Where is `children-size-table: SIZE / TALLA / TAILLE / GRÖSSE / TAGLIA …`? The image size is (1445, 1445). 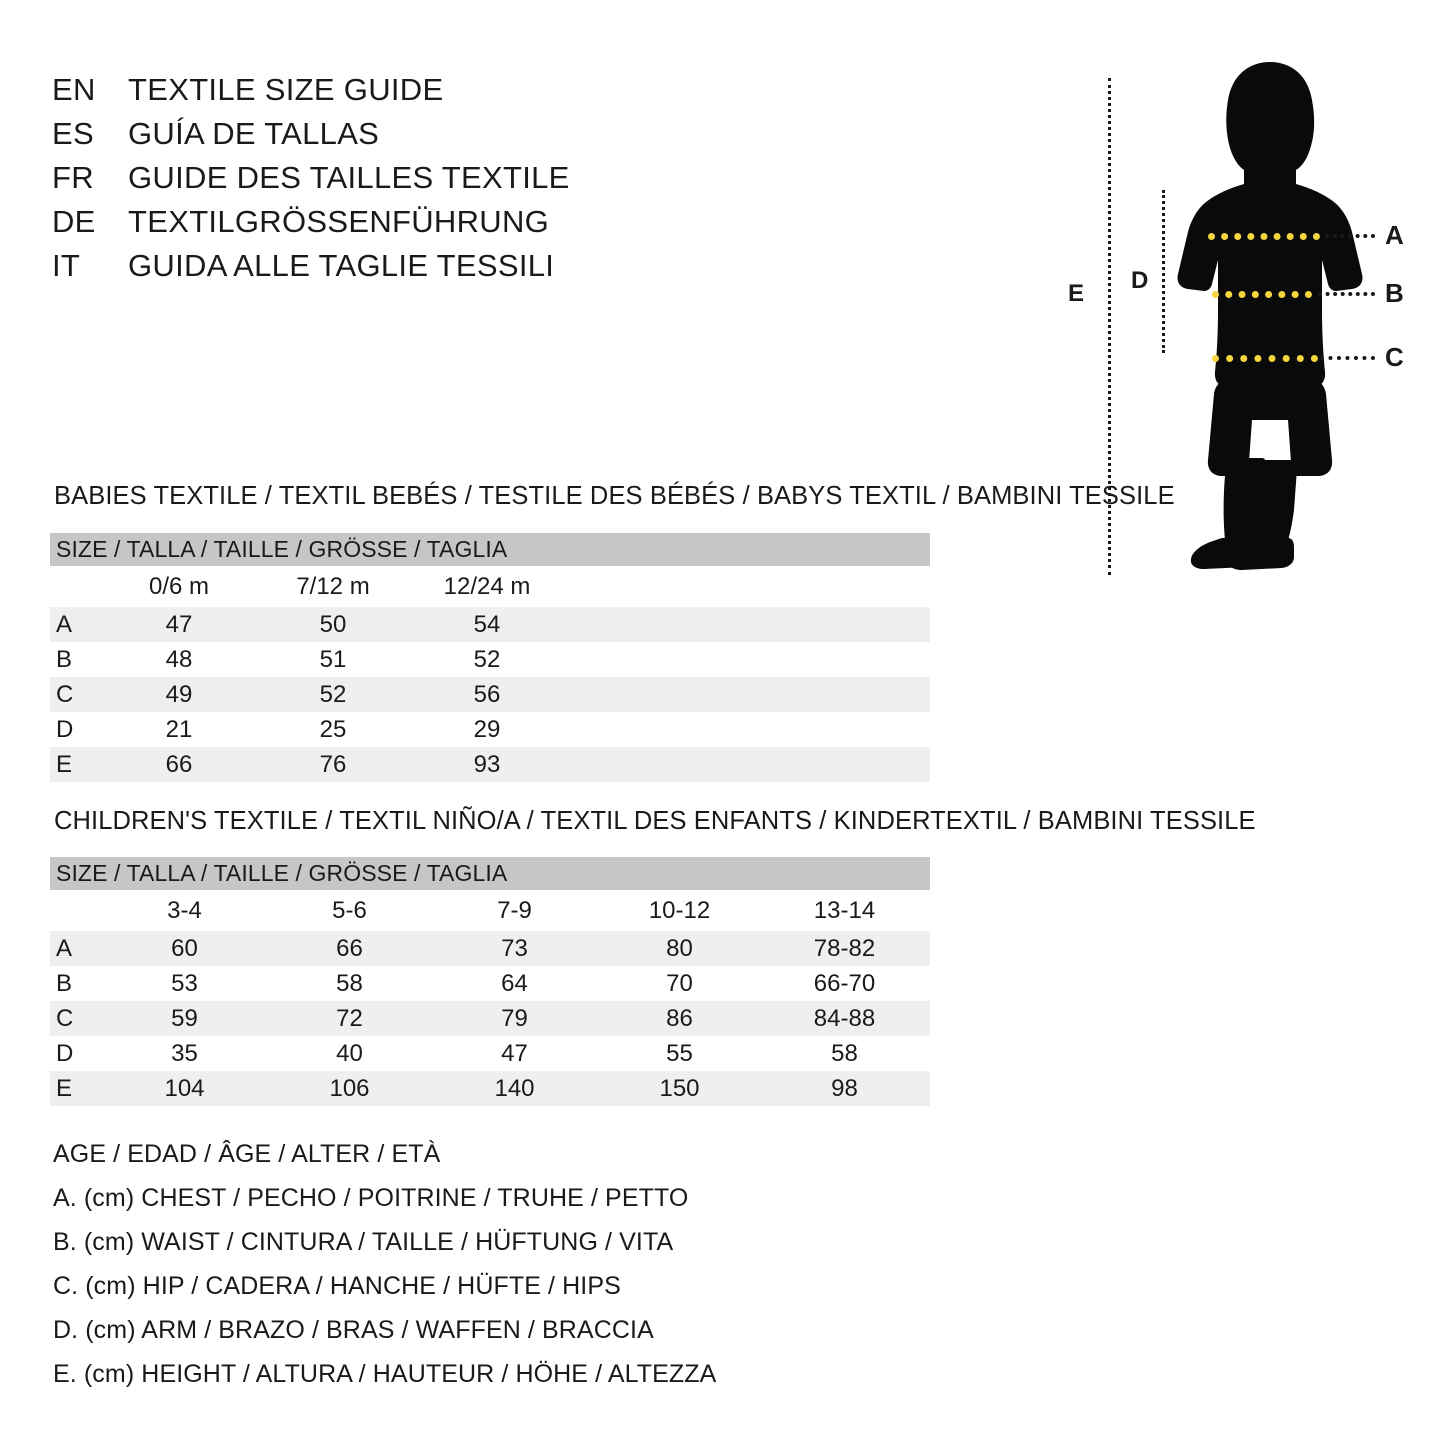 children-size-table: SIZE / TALLA / TAILLE / GRÖSSE / TAGLIA … is located at coordinates (490, 981).